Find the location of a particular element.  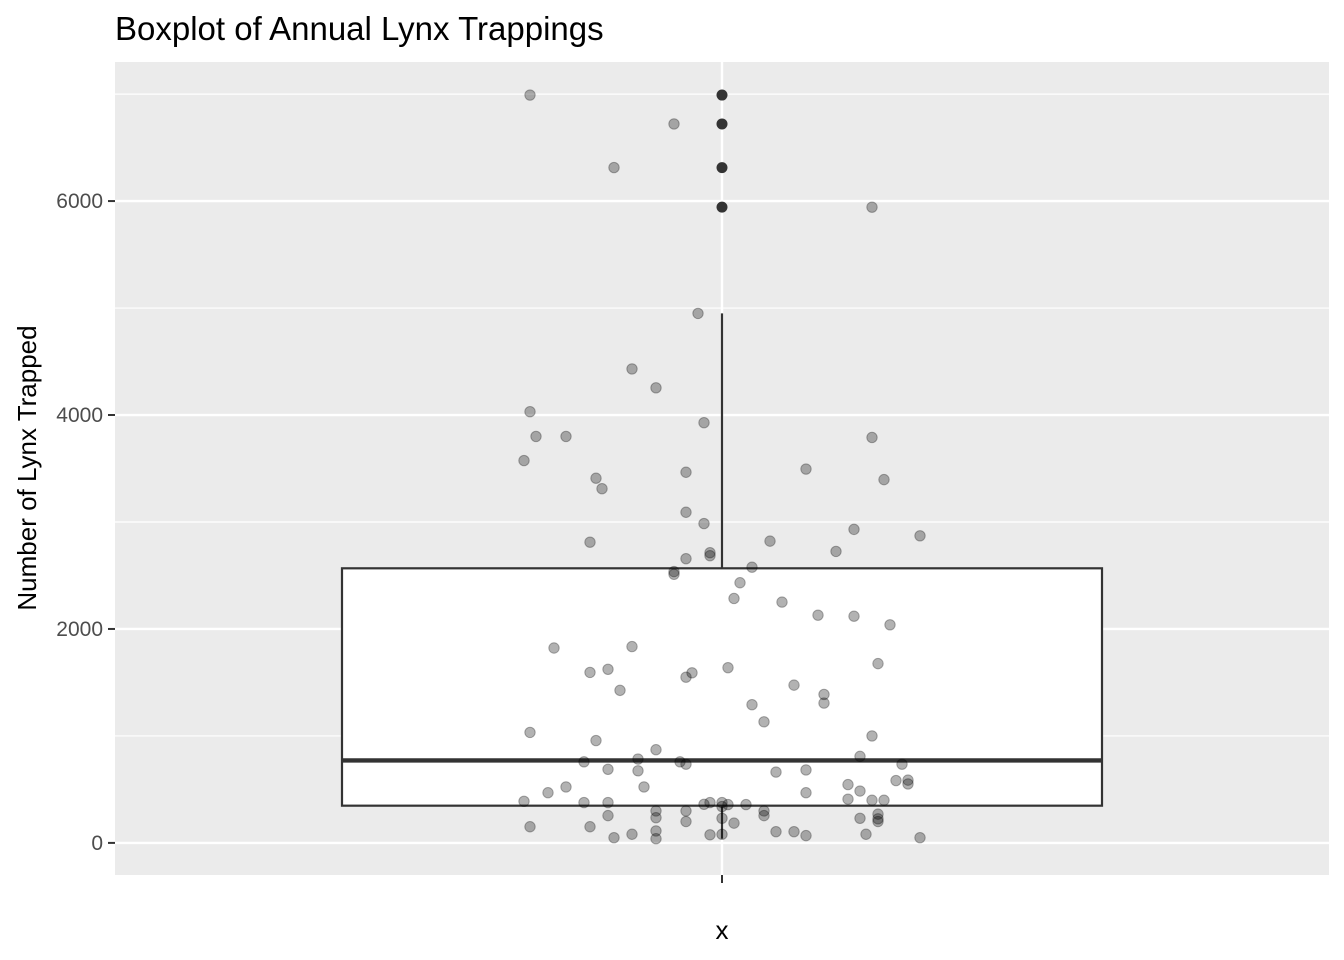

chart-title: Boxplot of Annual Lynx Trappings is located at coordinates (359, 28).